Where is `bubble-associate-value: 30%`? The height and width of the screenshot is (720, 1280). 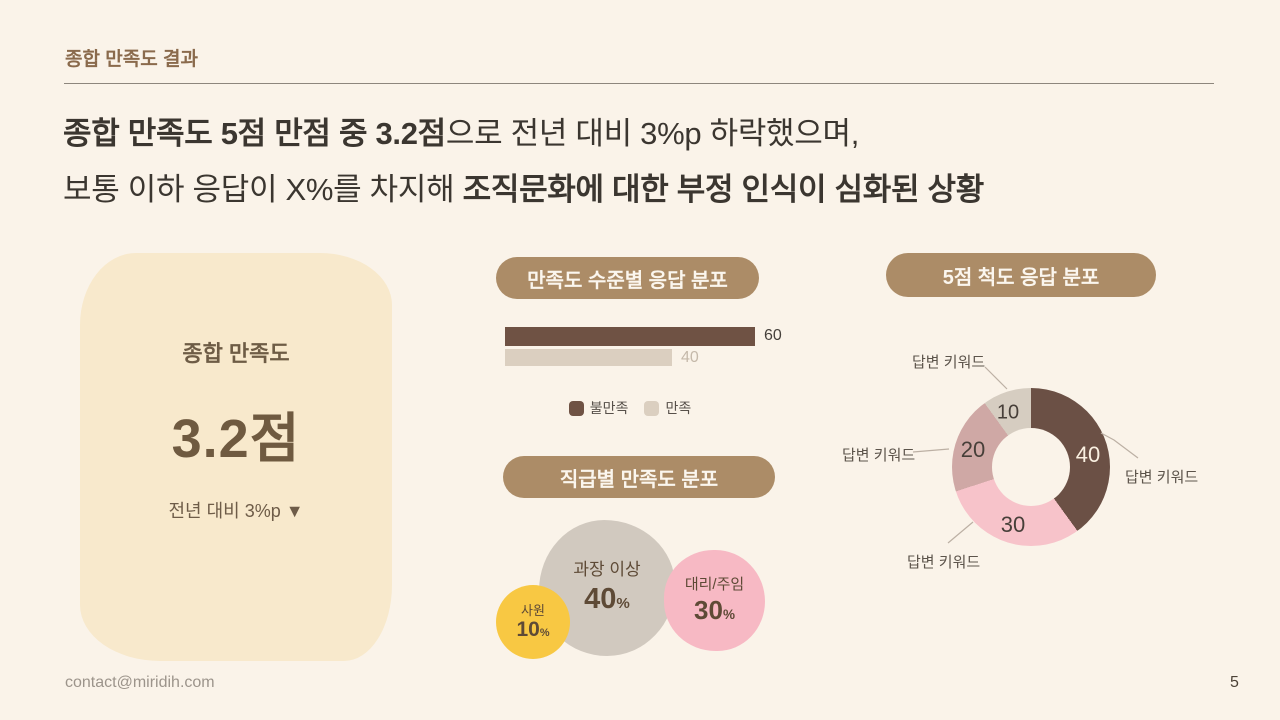 bubble-associate-value: 30% is located at coordinates (714, 610).